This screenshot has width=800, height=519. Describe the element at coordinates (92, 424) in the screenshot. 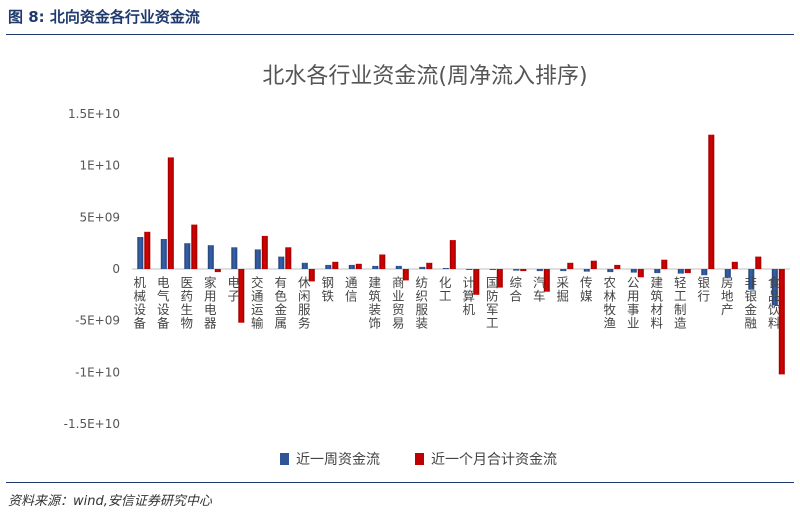

I see `y-tick-label: -1.5E+10` at that location.